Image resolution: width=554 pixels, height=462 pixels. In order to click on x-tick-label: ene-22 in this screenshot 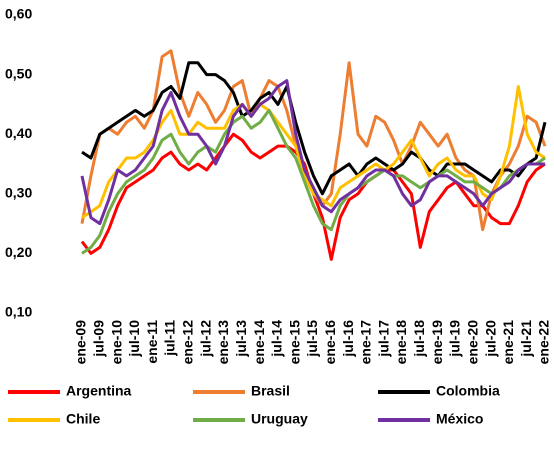, I will do `click(544, 342)`.